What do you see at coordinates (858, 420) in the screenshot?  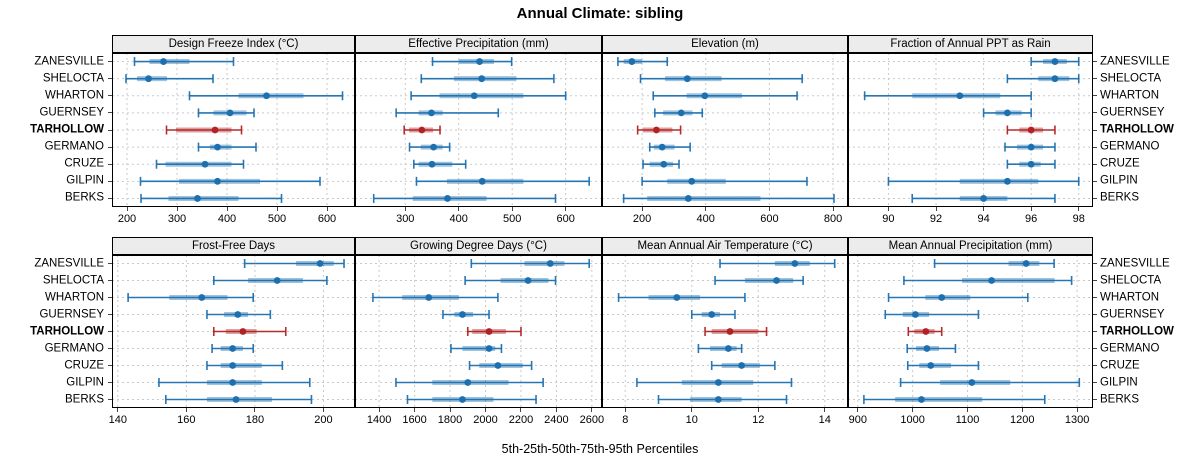 I see `x-tick-label: 900` at bounding box center [858, 420].